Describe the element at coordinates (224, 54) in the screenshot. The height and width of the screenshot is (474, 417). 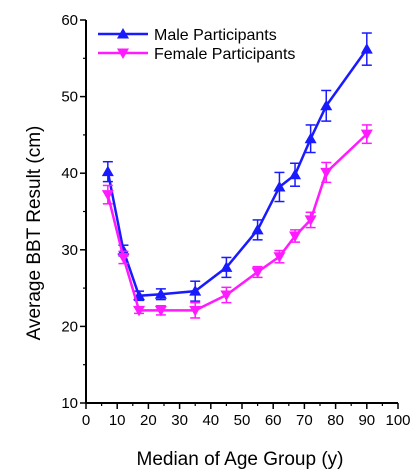
I see `legend-label-female: Female Participants` at that location.